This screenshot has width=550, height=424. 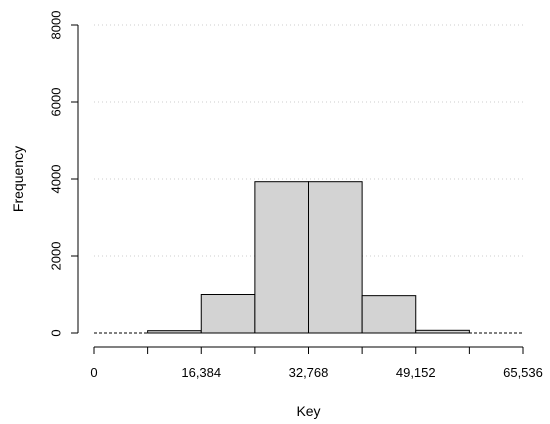 I want to click on x-axis-title: Key, so click(x=308, y=411).